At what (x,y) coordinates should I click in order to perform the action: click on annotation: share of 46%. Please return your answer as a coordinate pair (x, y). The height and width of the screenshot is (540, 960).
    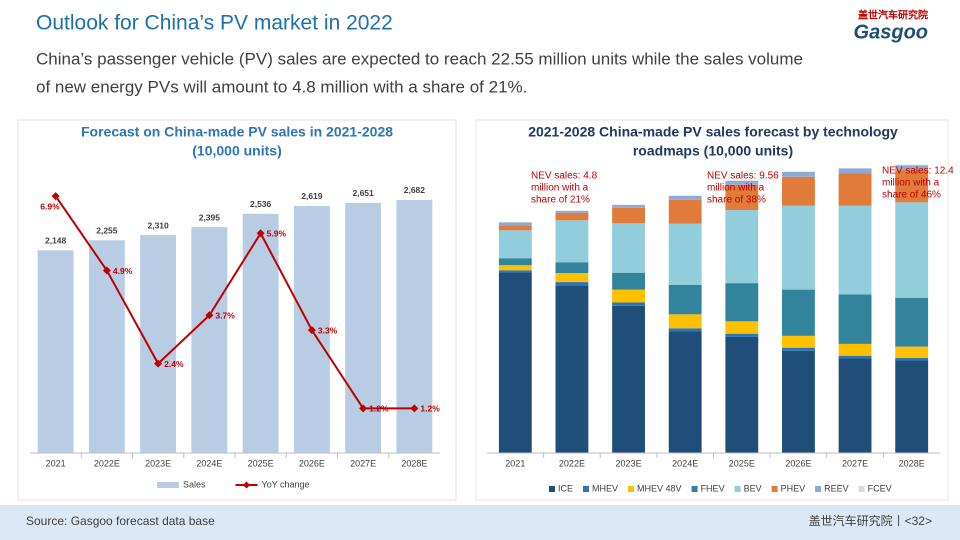
    Looking at the image, I should click on (911, 195).